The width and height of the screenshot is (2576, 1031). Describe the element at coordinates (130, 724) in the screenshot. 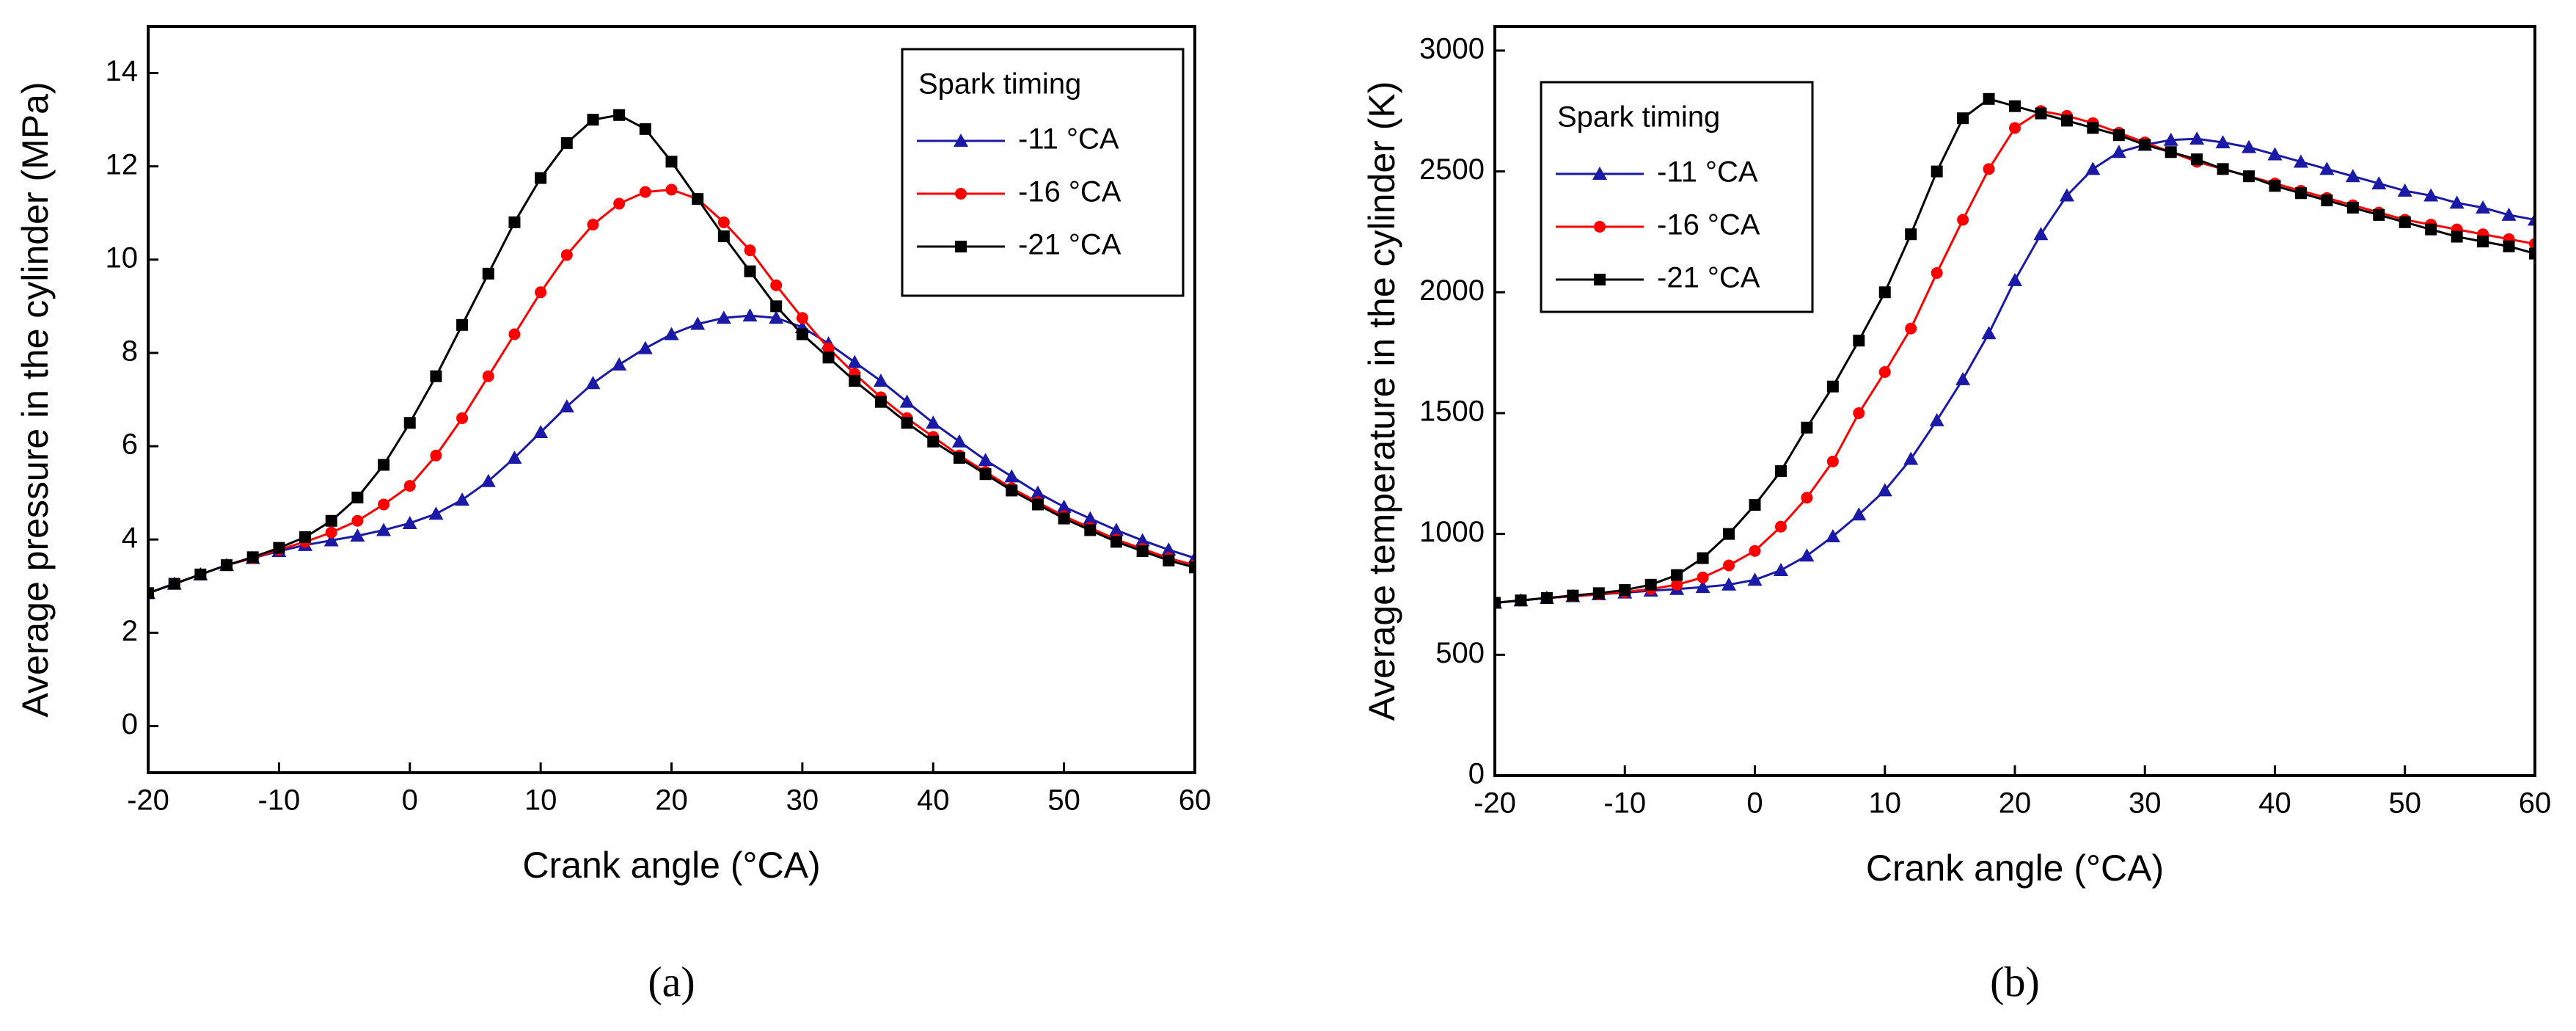

I see `y-tick-label: 0` at that location.